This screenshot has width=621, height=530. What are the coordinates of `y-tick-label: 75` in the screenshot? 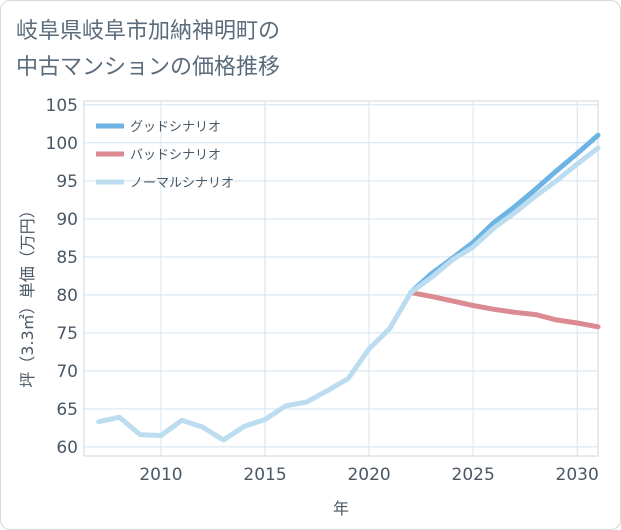 It's located at (67, 334).